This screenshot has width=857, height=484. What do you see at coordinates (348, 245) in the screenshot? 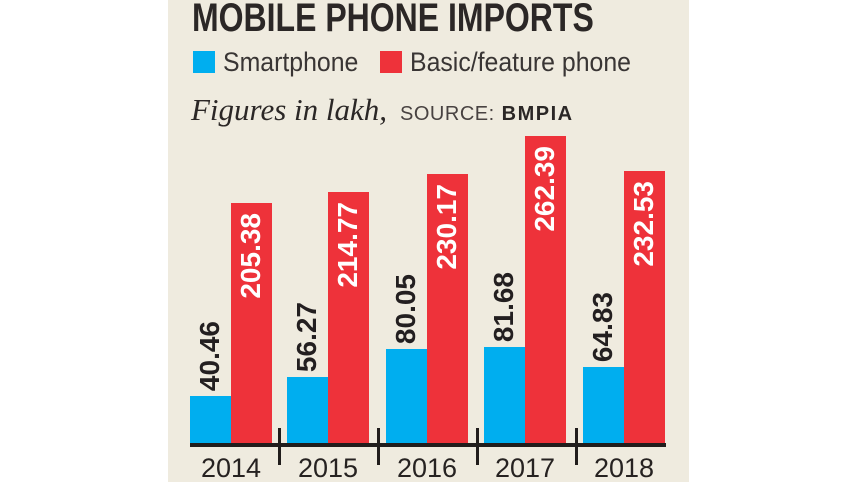
I see `feature-phone-value-label: 214.77` at bounding box center [348, 245].